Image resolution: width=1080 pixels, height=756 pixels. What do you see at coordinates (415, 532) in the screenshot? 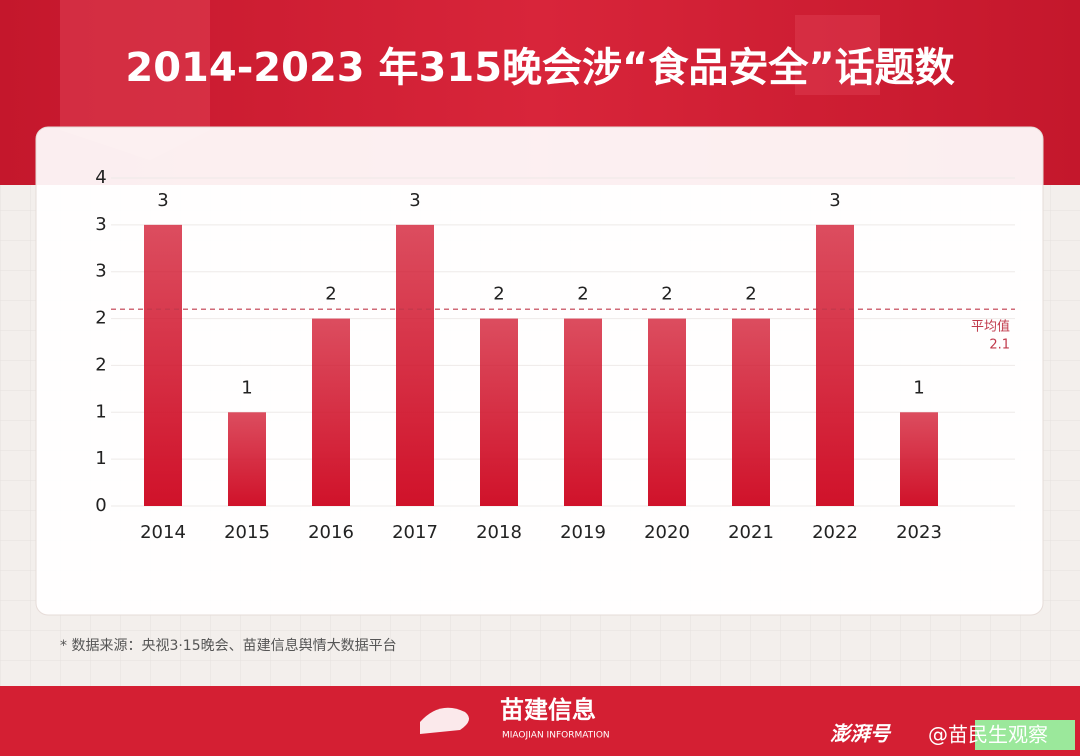
I see `x-tick-label: 2017` at bounding box center [415, 532].